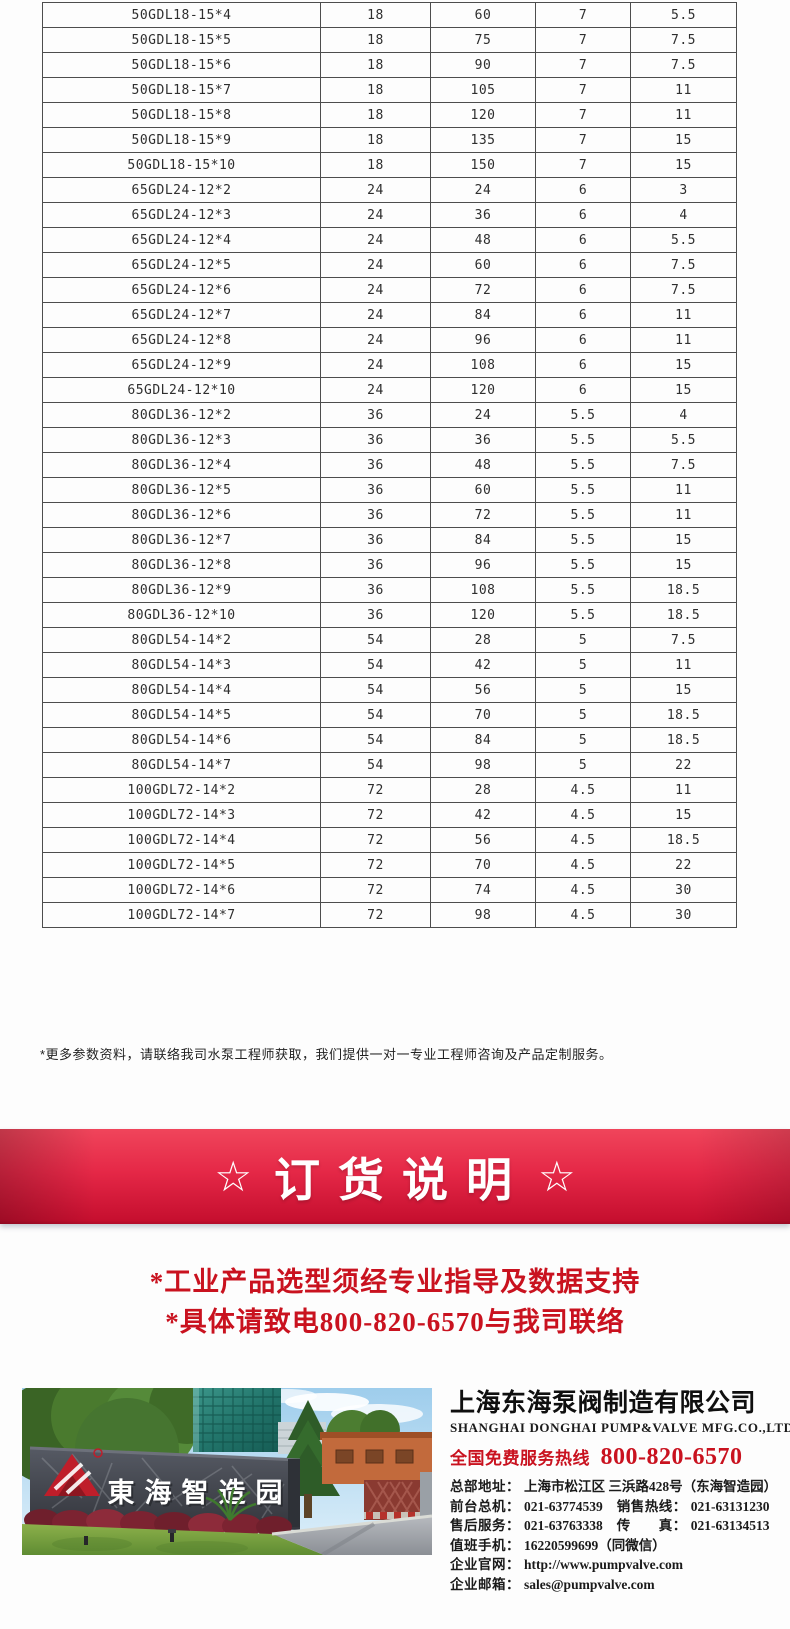 The height and width of the screenshot is (1629, 790). Describe the element at coordinates (613, 1487) in the screenshot. I see `contact-line: 总部地址： 上海市松江区 三浜路428号（东海智造园）` at that location.